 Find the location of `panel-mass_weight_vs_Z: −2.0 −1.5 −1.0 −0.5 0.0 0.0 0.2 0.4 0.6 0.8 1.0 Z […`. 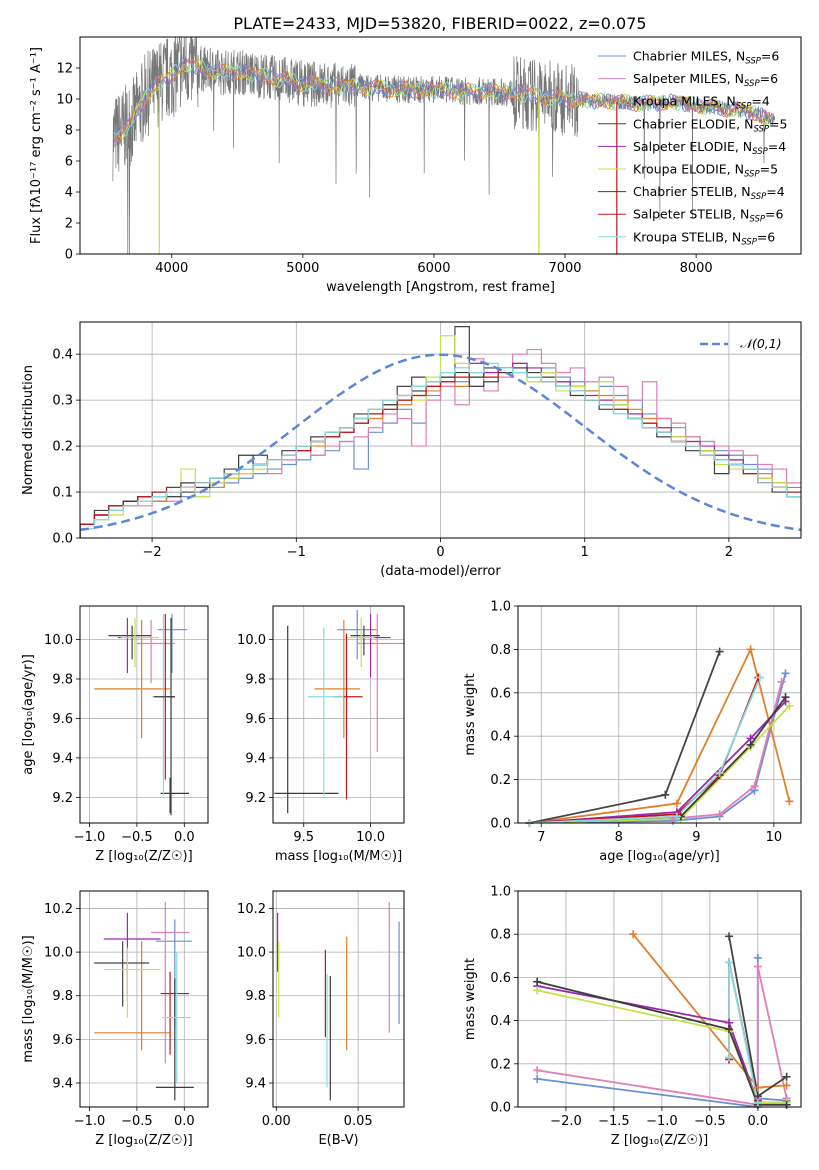

panel-mass_weight_vs_Z: −2.0 −1.5 −1.0 −0.5 0.0 0.0 0.2 0.4 0.6 0.8 1.0 Z [… is located at coordinates (632, 1016).